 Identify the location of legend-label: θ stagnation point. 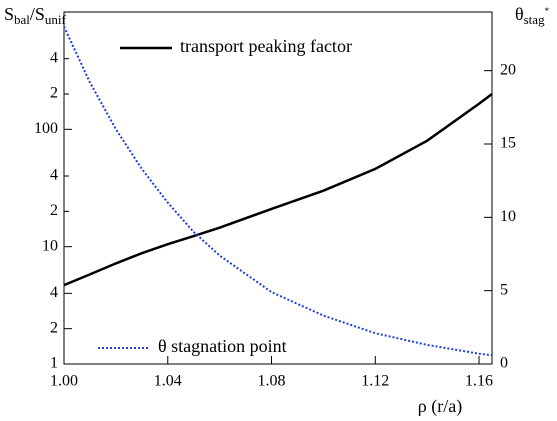
(222, 346).